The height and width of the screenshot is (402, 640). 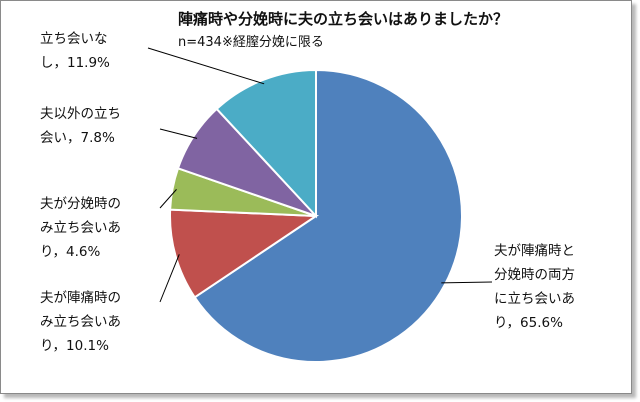 I want to click on slice-label-line: り，4.6%, so click(x=70, y=252).